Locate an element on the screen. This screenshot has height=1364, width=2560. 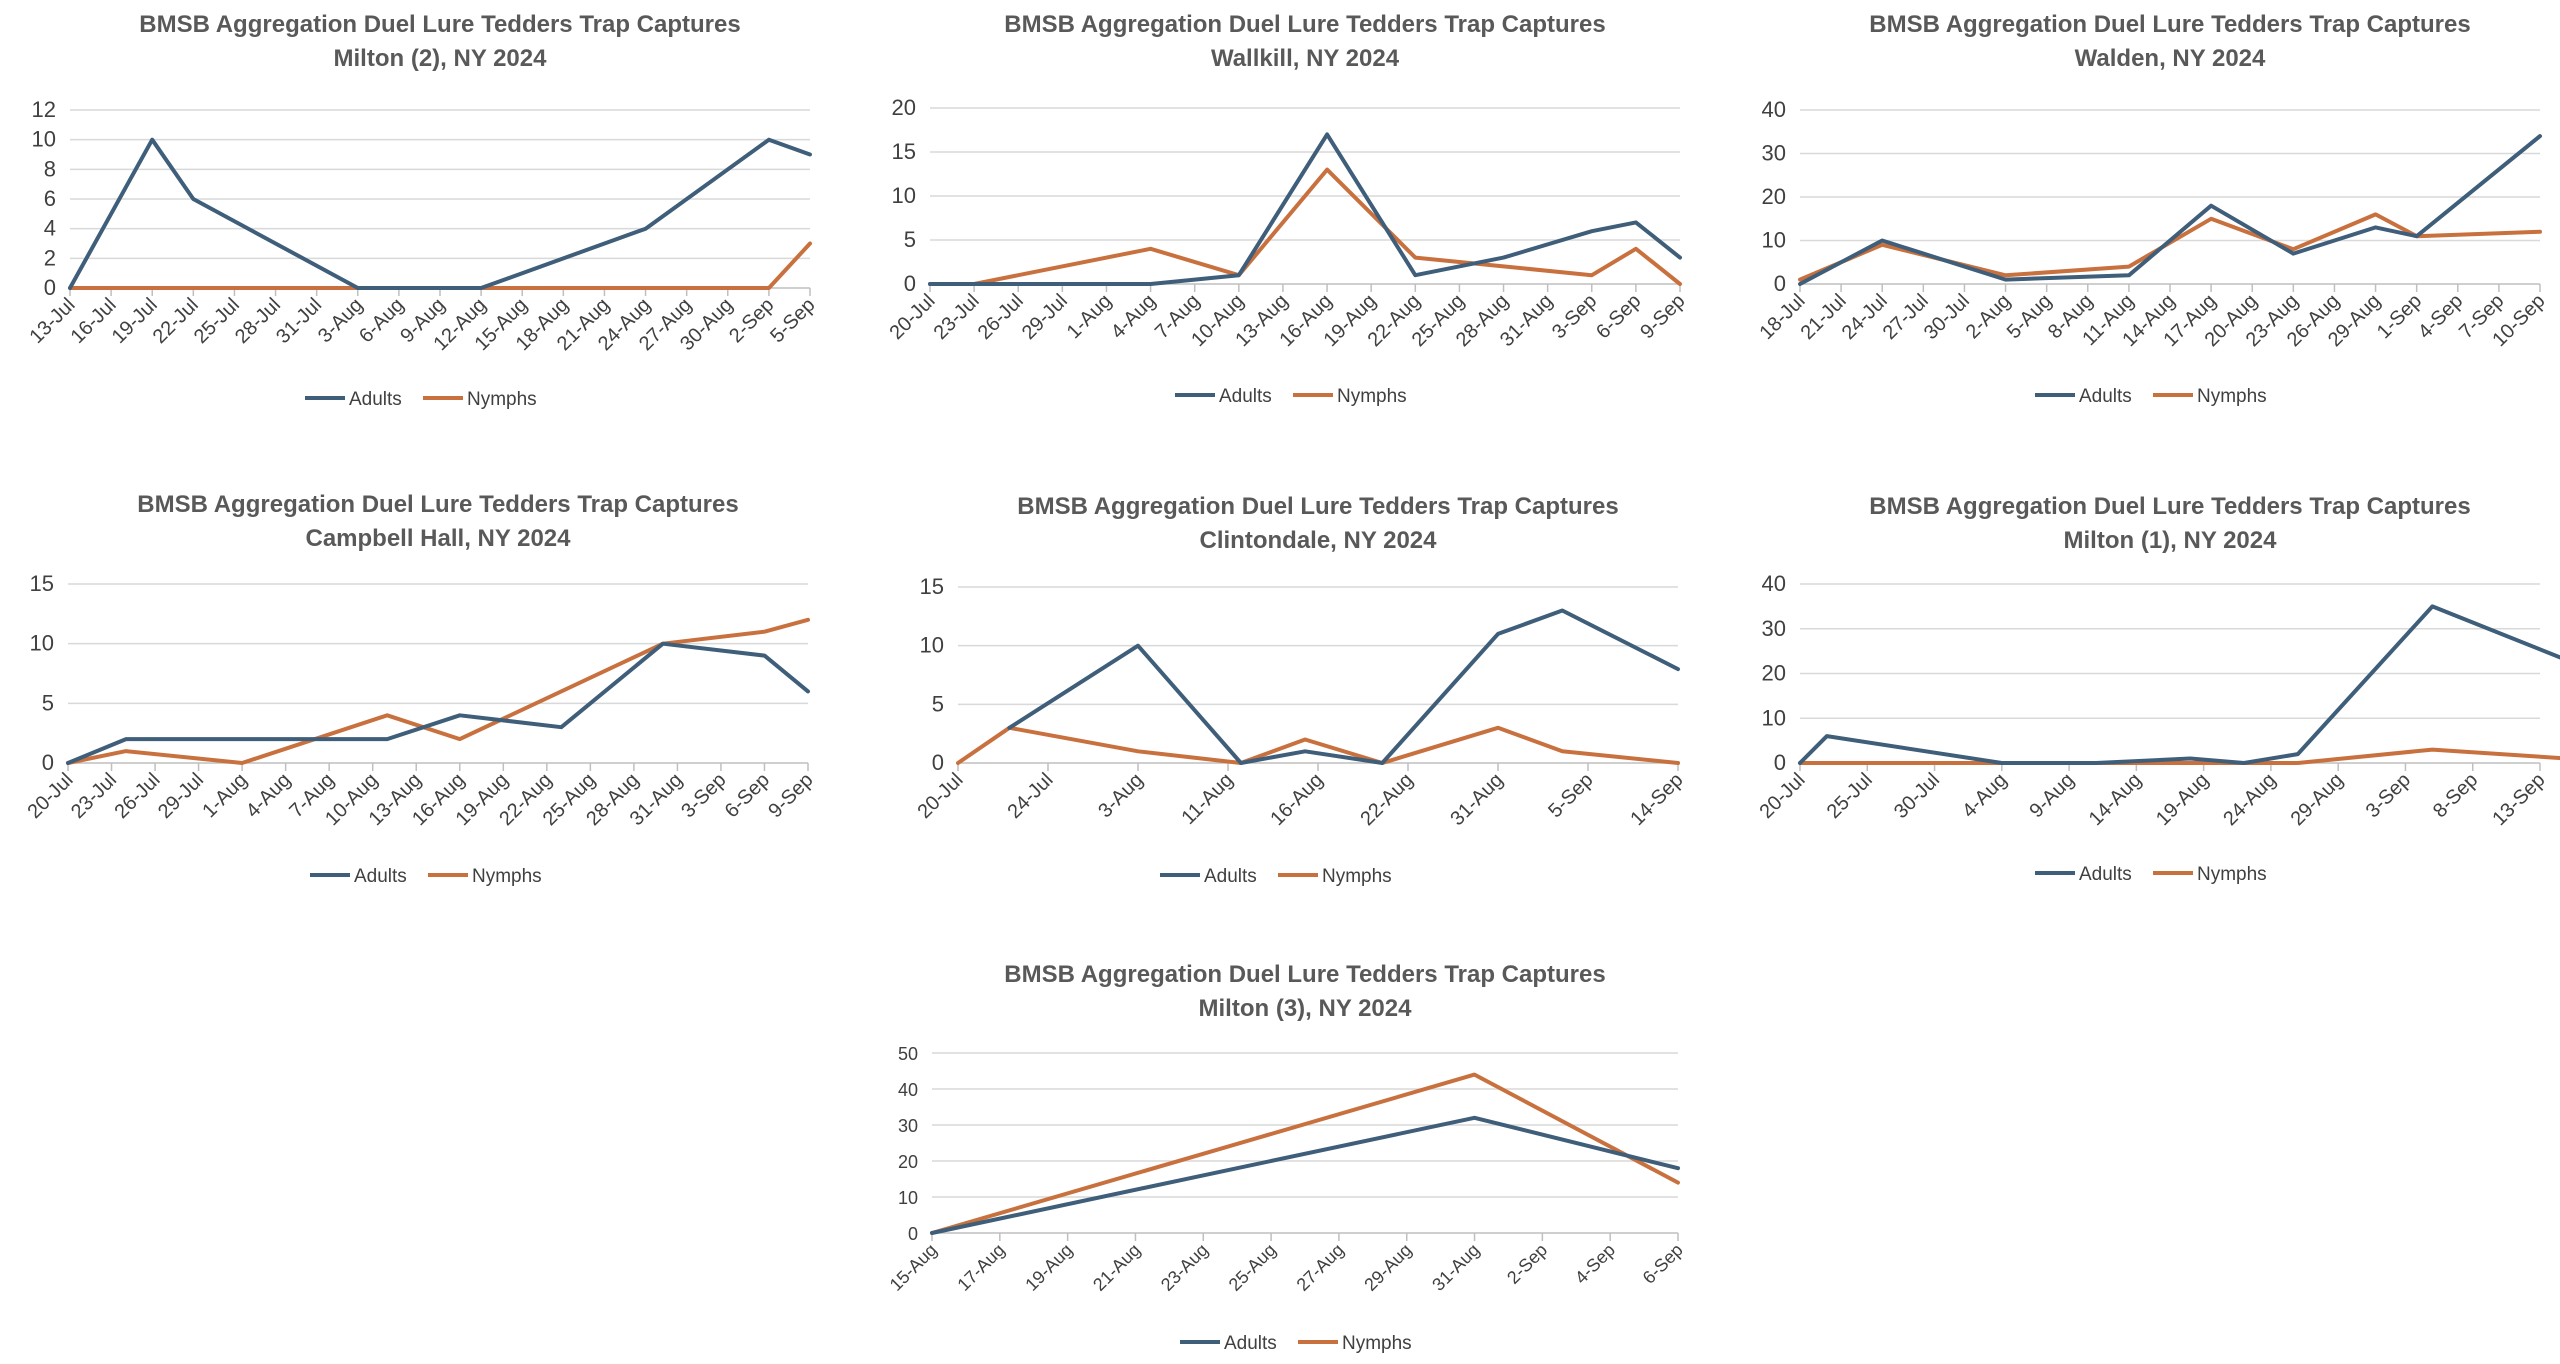
x-tick-label: 21-Aug is located at coordinates (1116, 1267).